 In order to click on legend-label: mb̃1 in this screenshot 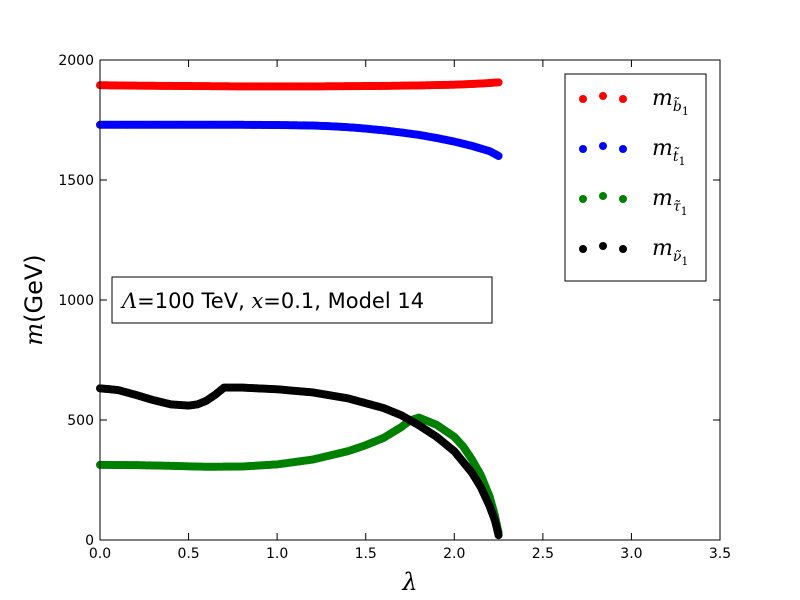, I will do `click(670, 102)`.